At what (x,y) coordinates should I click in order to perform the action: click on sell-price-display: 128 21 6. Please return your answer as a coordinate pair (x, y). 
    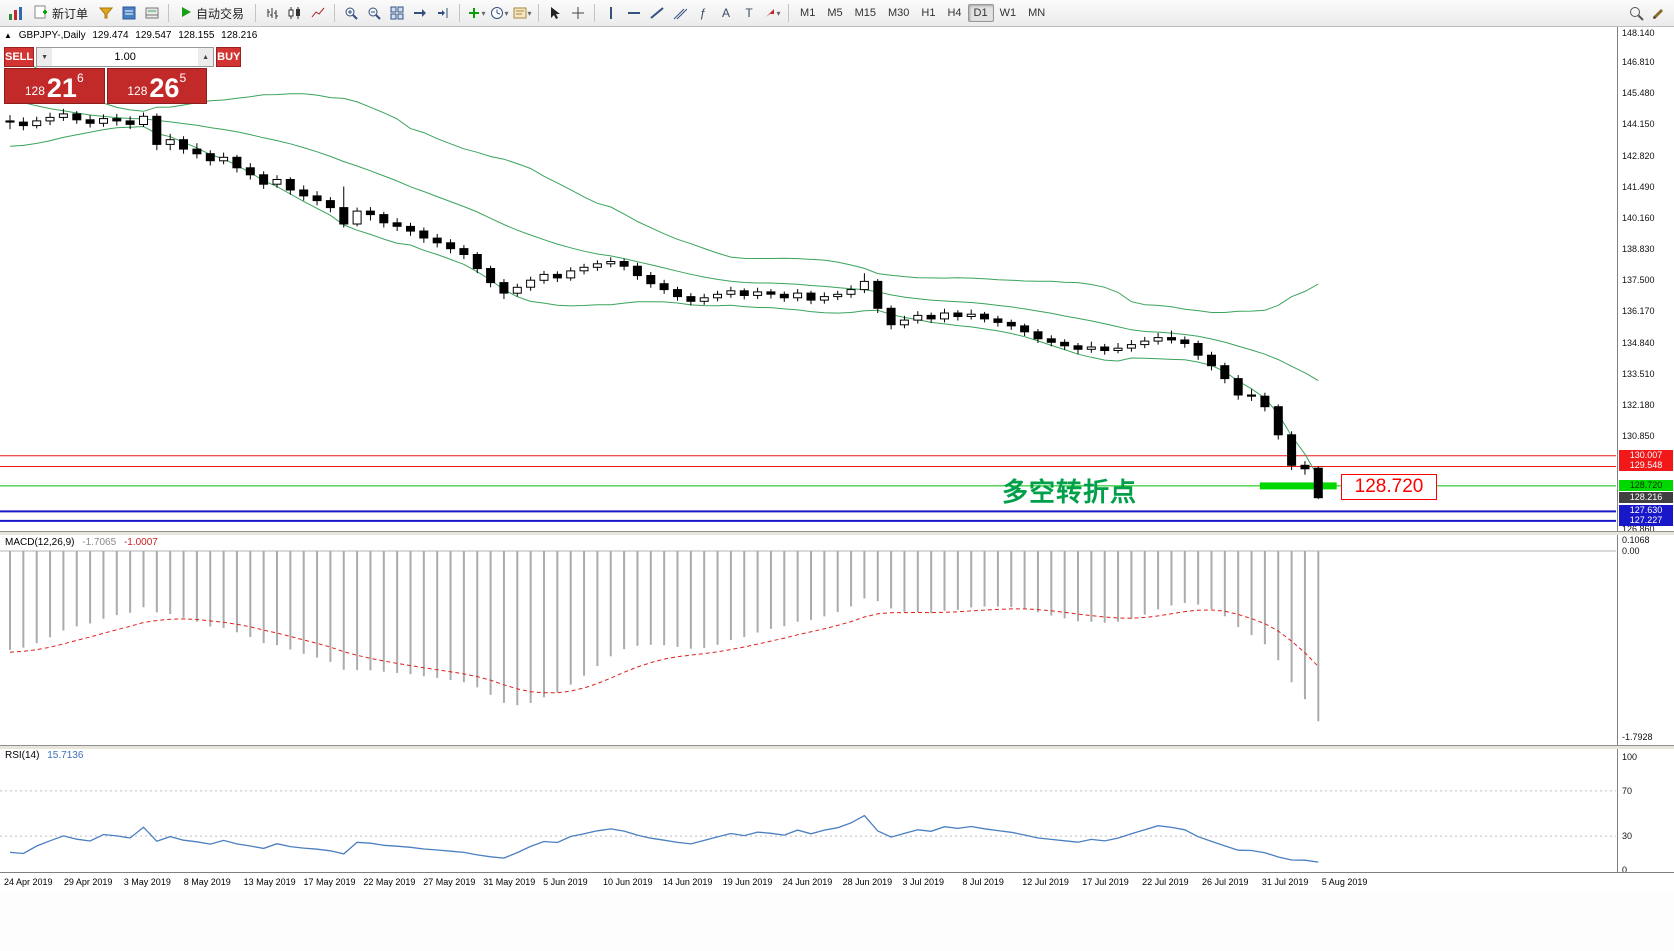
    Looking at the image, I should click on (54, 86).